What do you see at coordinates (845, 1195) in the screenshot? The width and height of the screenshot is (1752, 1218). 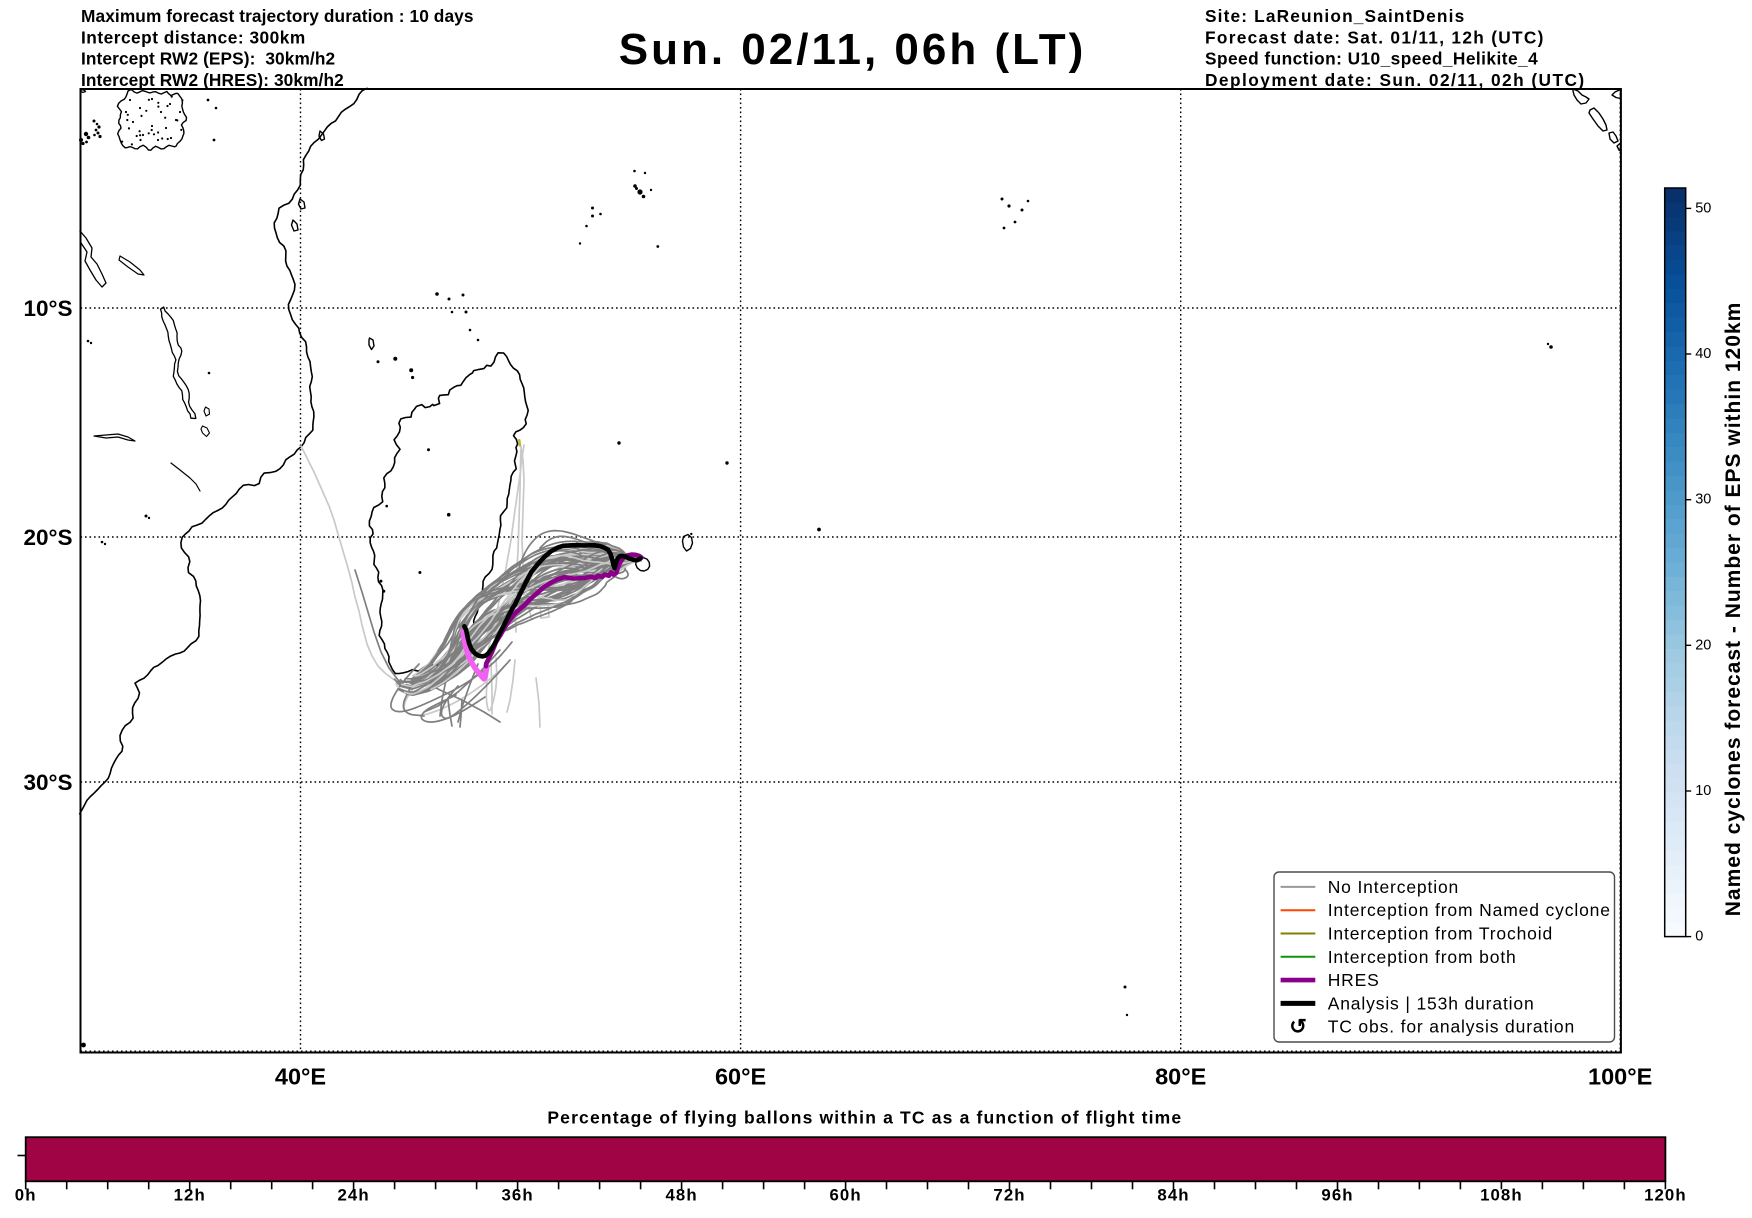 I see `svg-text: 60h` at bounding box center [845, 1195].